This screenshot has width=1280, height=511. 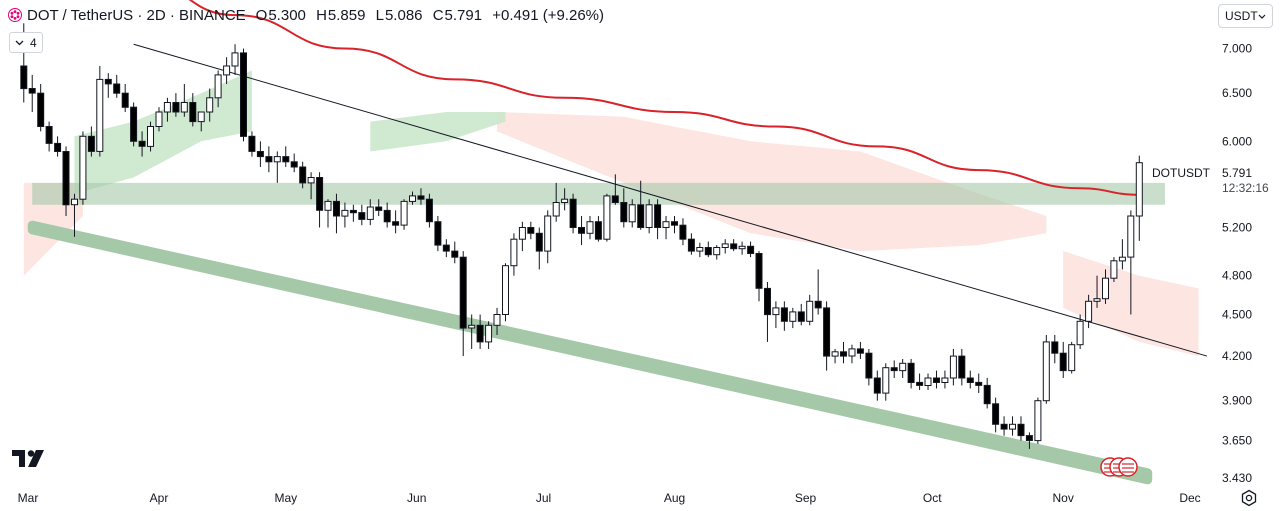 What do you see at coordinates (1249, 498) in the screenshot?
I see `gear-icon` at bounding box center [1249, 498].